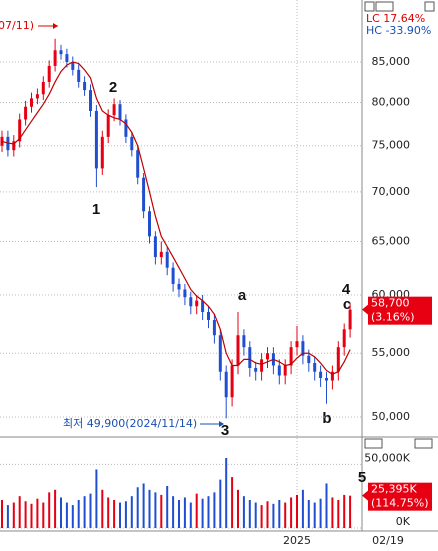 The height and width of the screenshot is (551, 438). Describe the element at coordinates (346, 289) in the screenshot. I see `wave-label: 4` at that location.